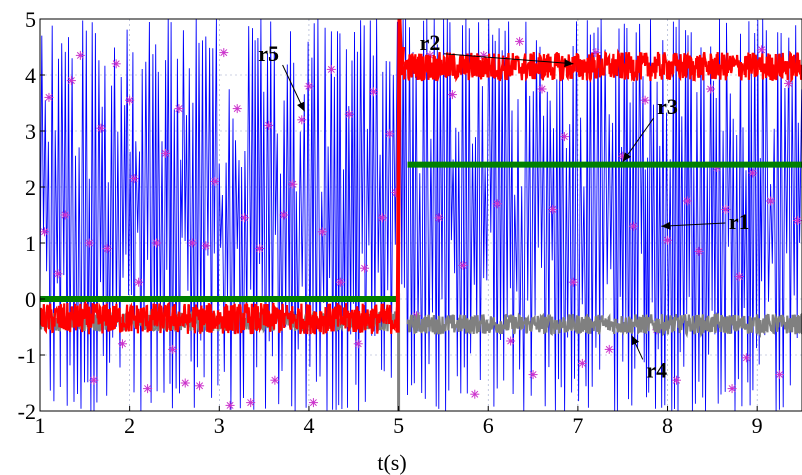 The image size is (802, 475). What do you see at coordinates (602, 66) in the screenshot?
I see `series-r2-line` at bounding box center [602, 66].